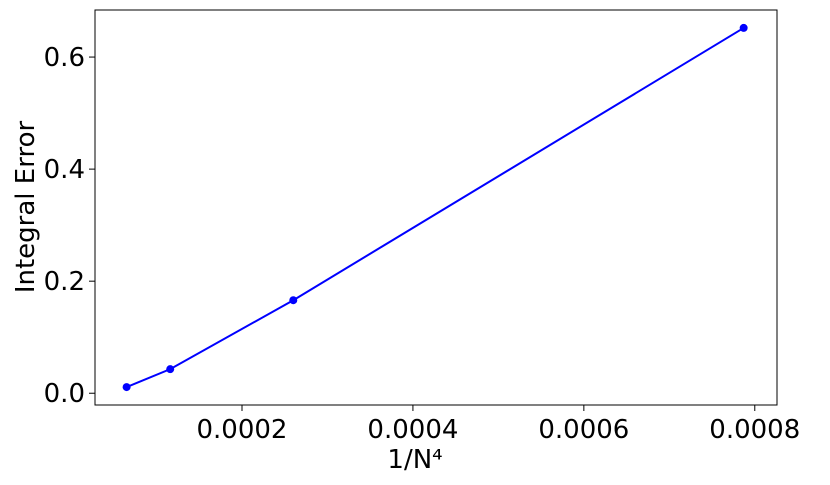 This screenshot has height=485, width=830. I want to click on x-tick-label: 0.0004, so click(412, 430).